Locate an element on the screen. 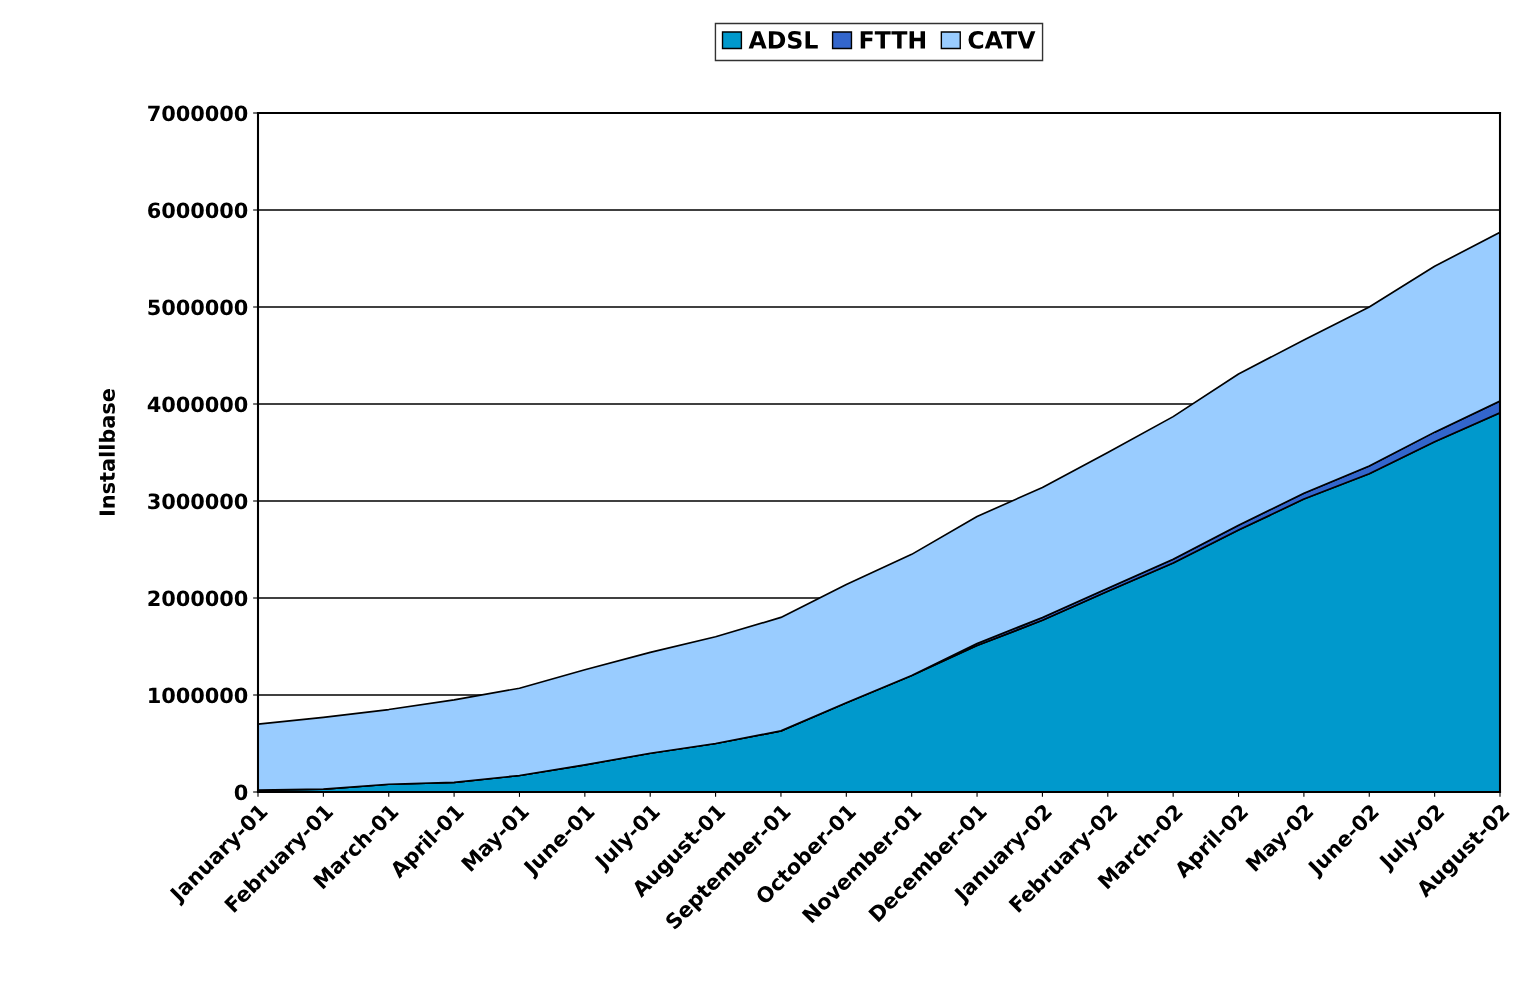 The height and width of the screenshot is (1006, 1529). y-tick-label: 5000000 is located at coordinates (198, 307).